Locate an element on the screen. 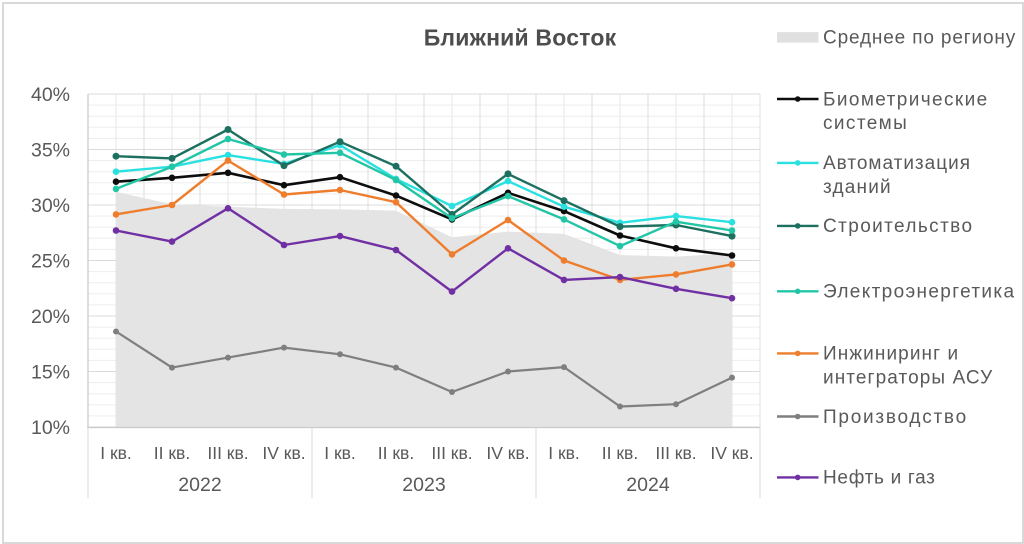 The image size is (1024, 544). svg-text: 20% is located at coordinates (50, 317).